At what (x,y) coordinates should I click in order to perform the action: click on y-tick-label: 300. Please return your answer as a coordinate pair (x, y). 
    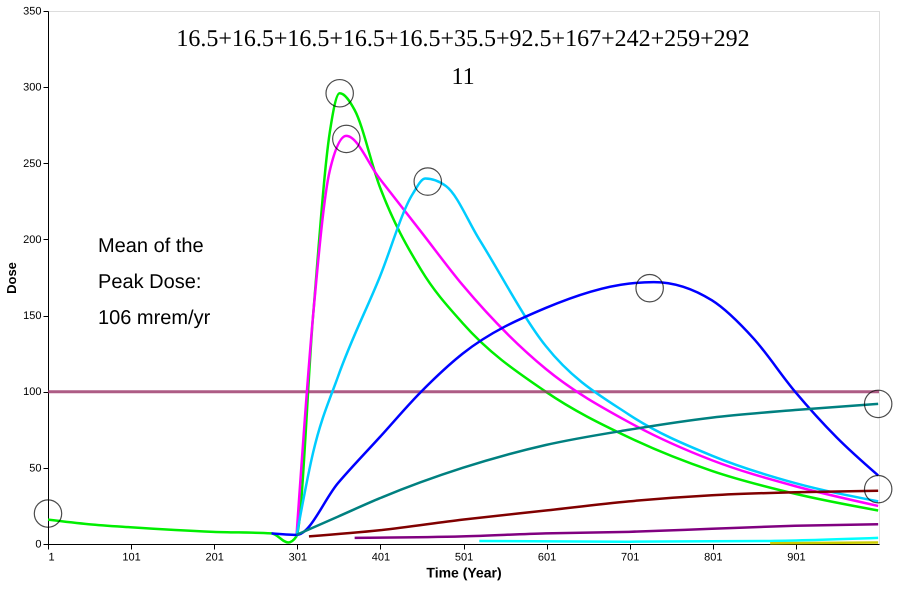
    Looking at the image, I should click on (32, 88).